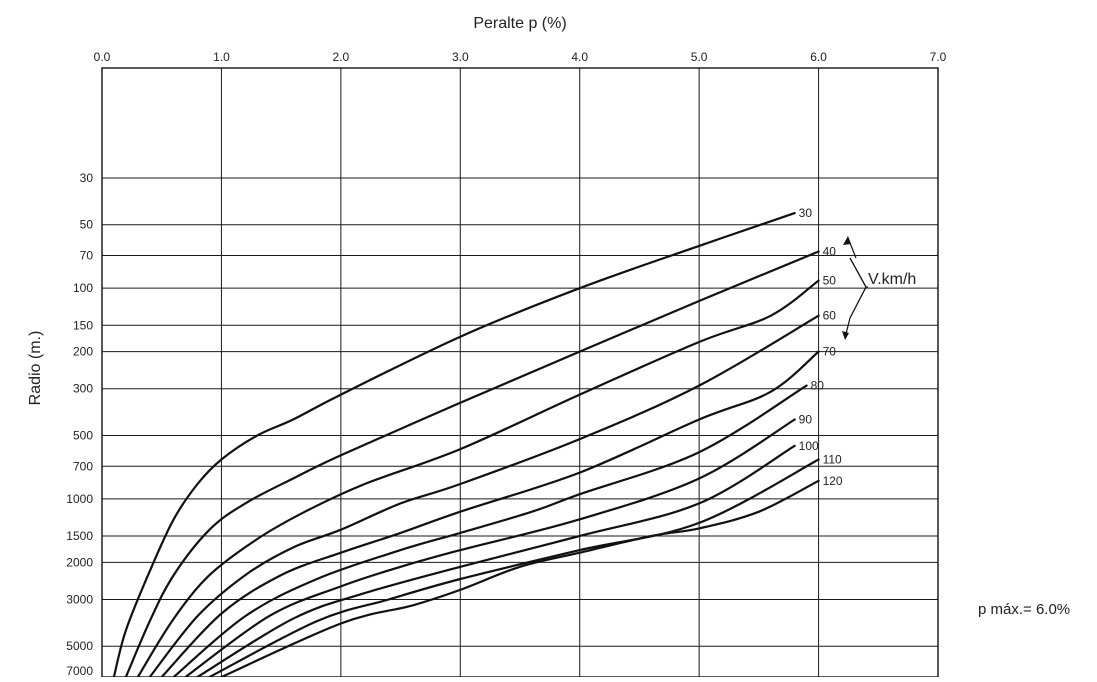  What do you see at coordinates (830, 316) in the screenshot?
I see `curve-label-v60: 60` at bounding box center [830, 316].